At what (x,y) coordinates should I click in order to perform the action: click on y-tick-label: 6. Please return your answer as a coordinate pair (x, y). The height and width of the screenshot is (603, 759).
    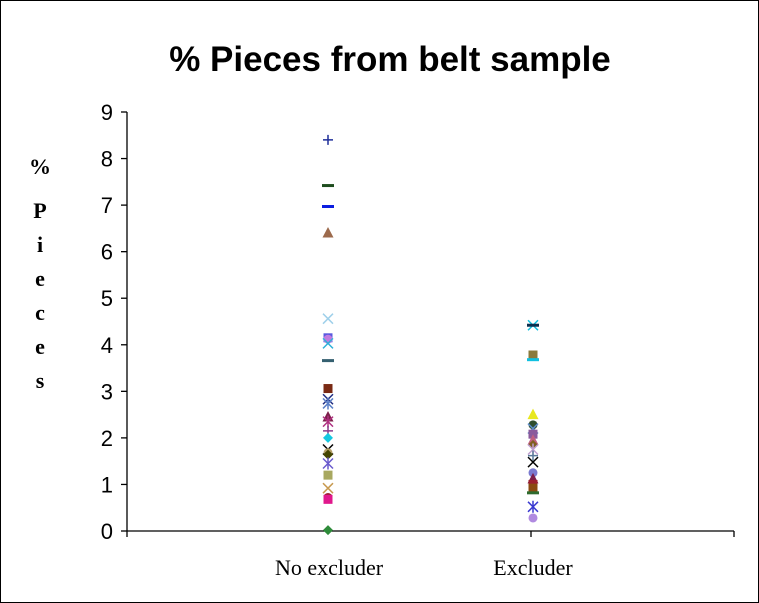
    Looking at the image, I should click on (107, 252).